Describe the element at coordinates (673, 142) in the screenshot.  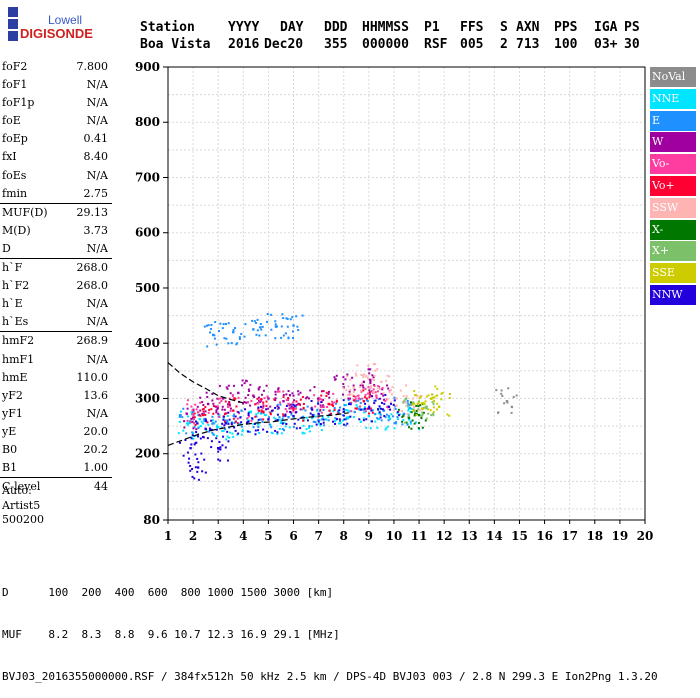
I see `legend-item-w: W` at that location.